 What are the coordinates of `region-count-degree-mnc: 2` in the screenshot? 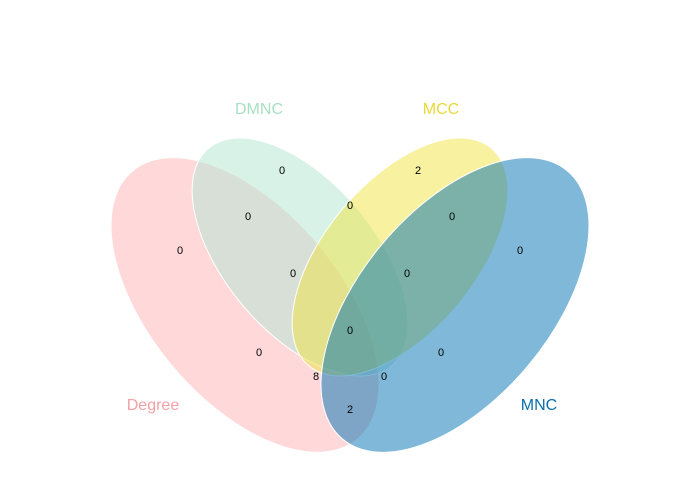 It's located at (350, 410).